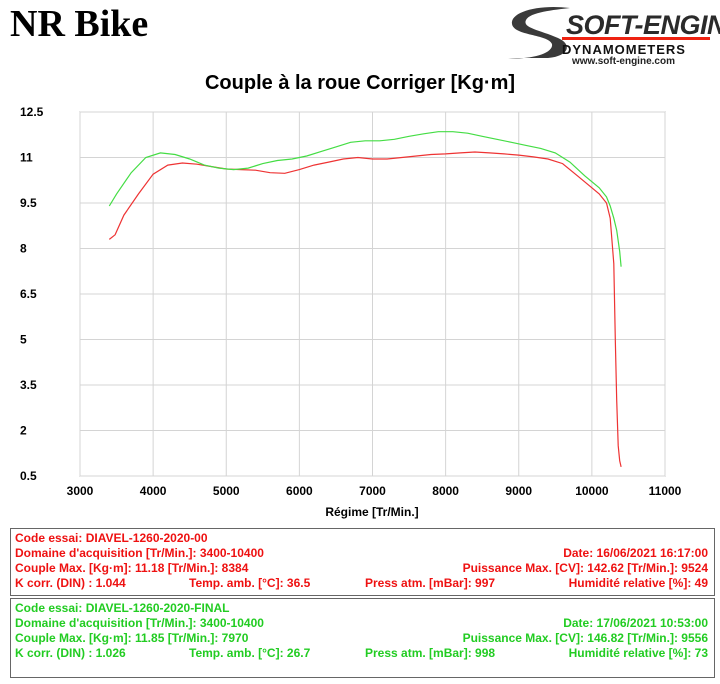 The image size is (720, 684). I want to click on y-tick-label: 0.5, so click(28, 476).